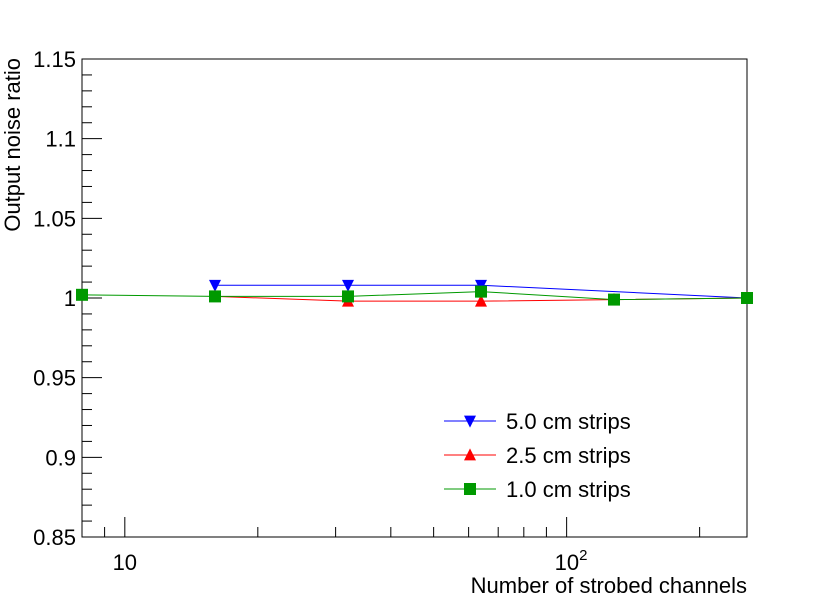 The width and height of the screenshot is (830, 601). Describe the element at coordinates (12, 145) in the screenshot. I see `y-axis-label: Output noise ratio` at that location.